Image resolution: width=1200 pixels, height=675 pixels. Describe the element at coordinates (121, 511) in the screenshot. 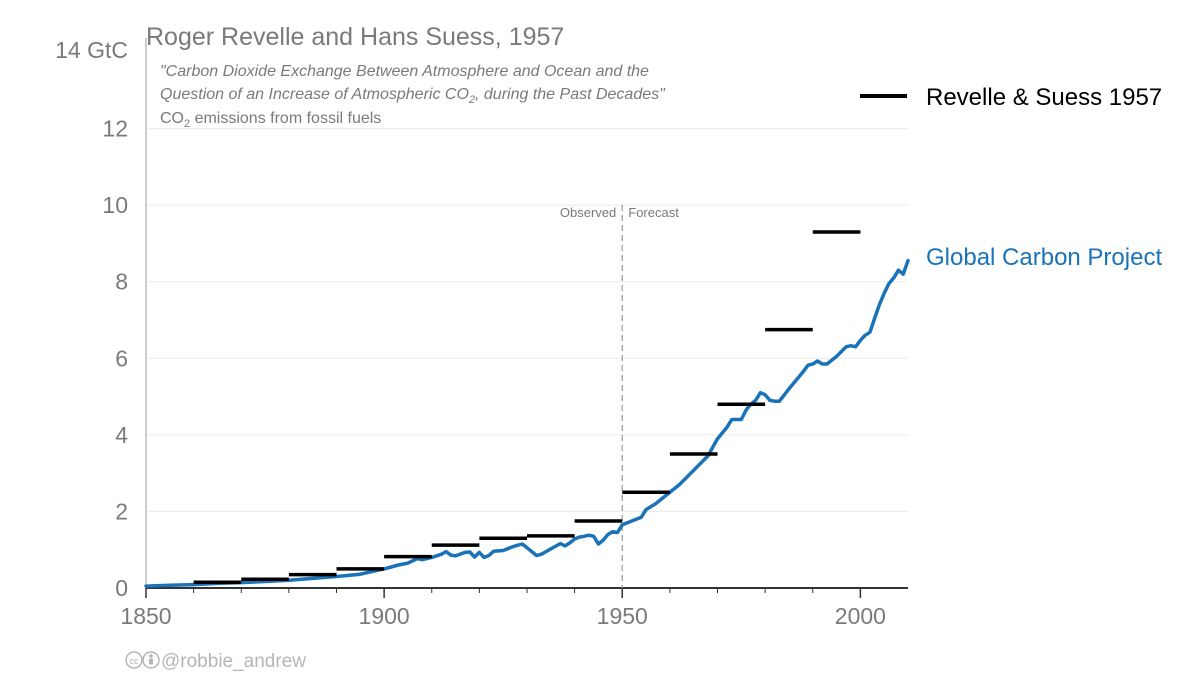

I see `y-tick-label-2: 2` at that location.